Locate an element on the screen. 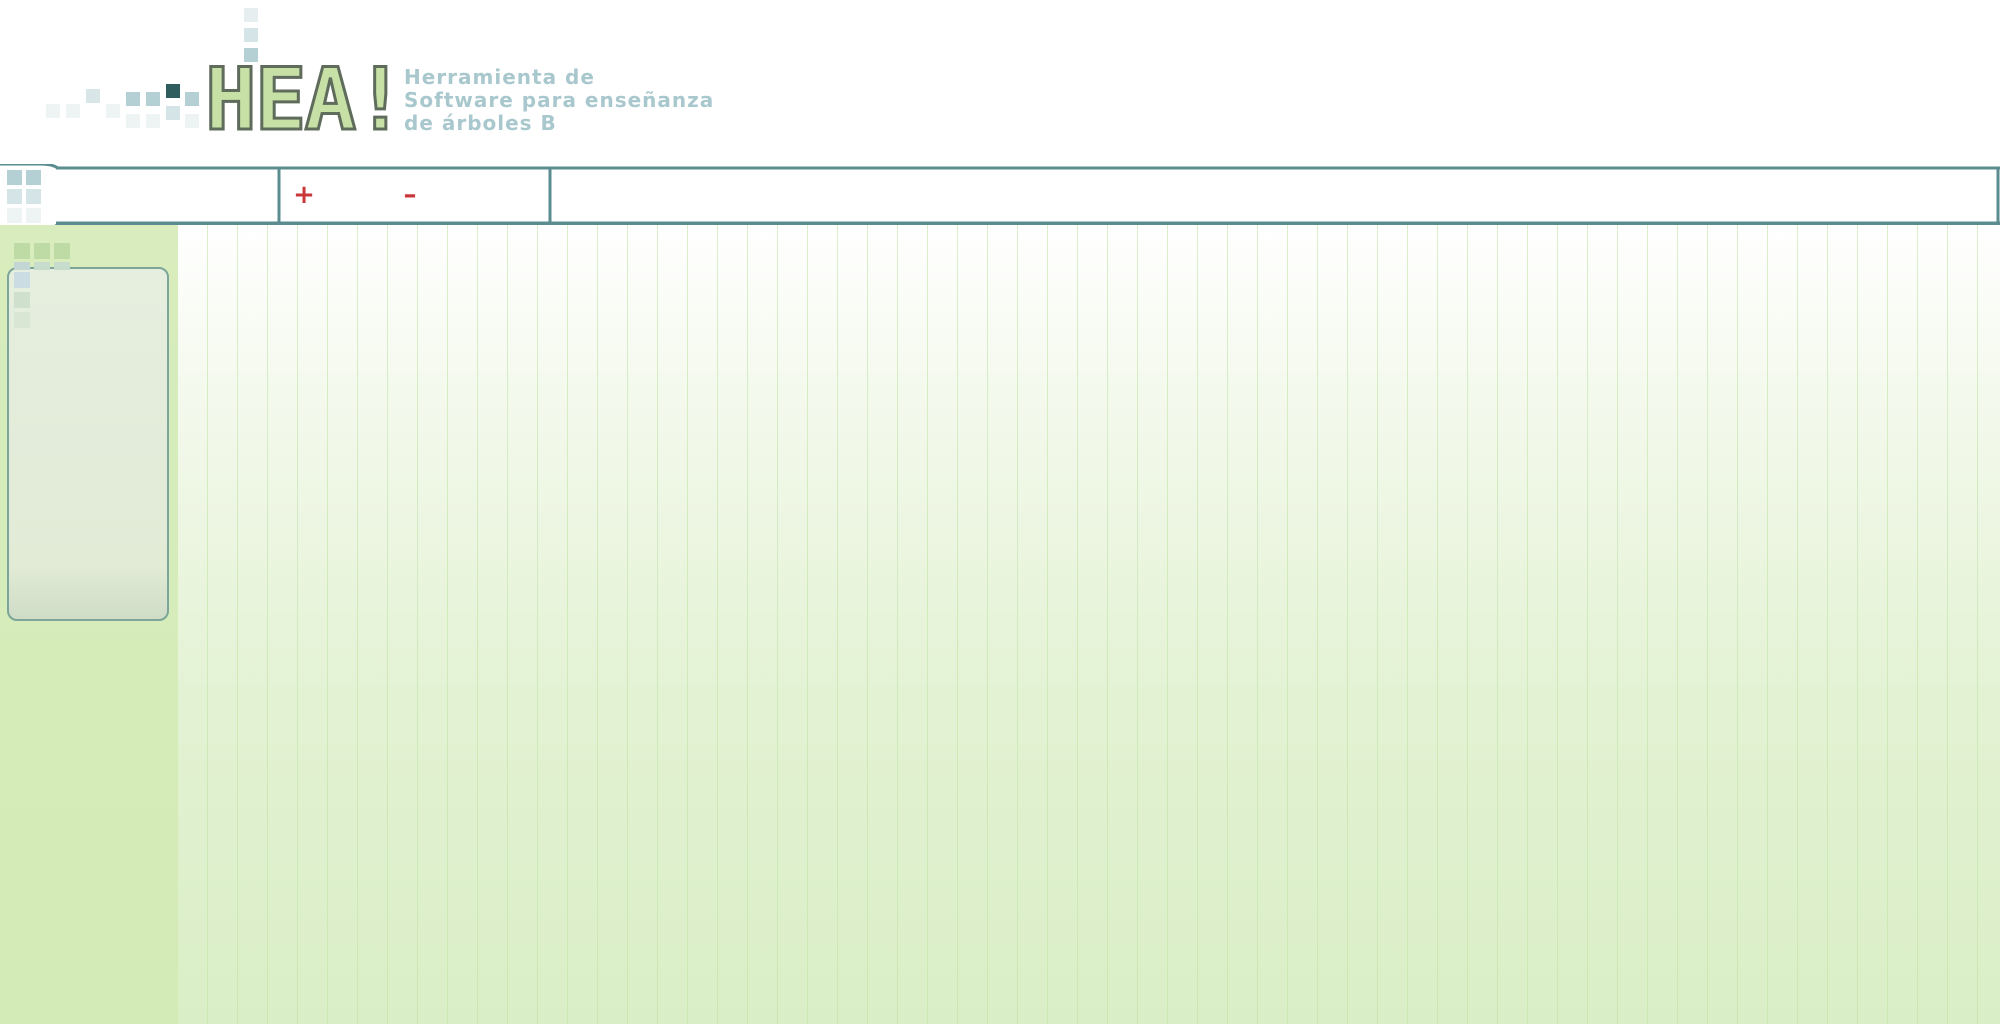  tagline-line-2: Software para enseñanza is located at coordinates (559, 100).